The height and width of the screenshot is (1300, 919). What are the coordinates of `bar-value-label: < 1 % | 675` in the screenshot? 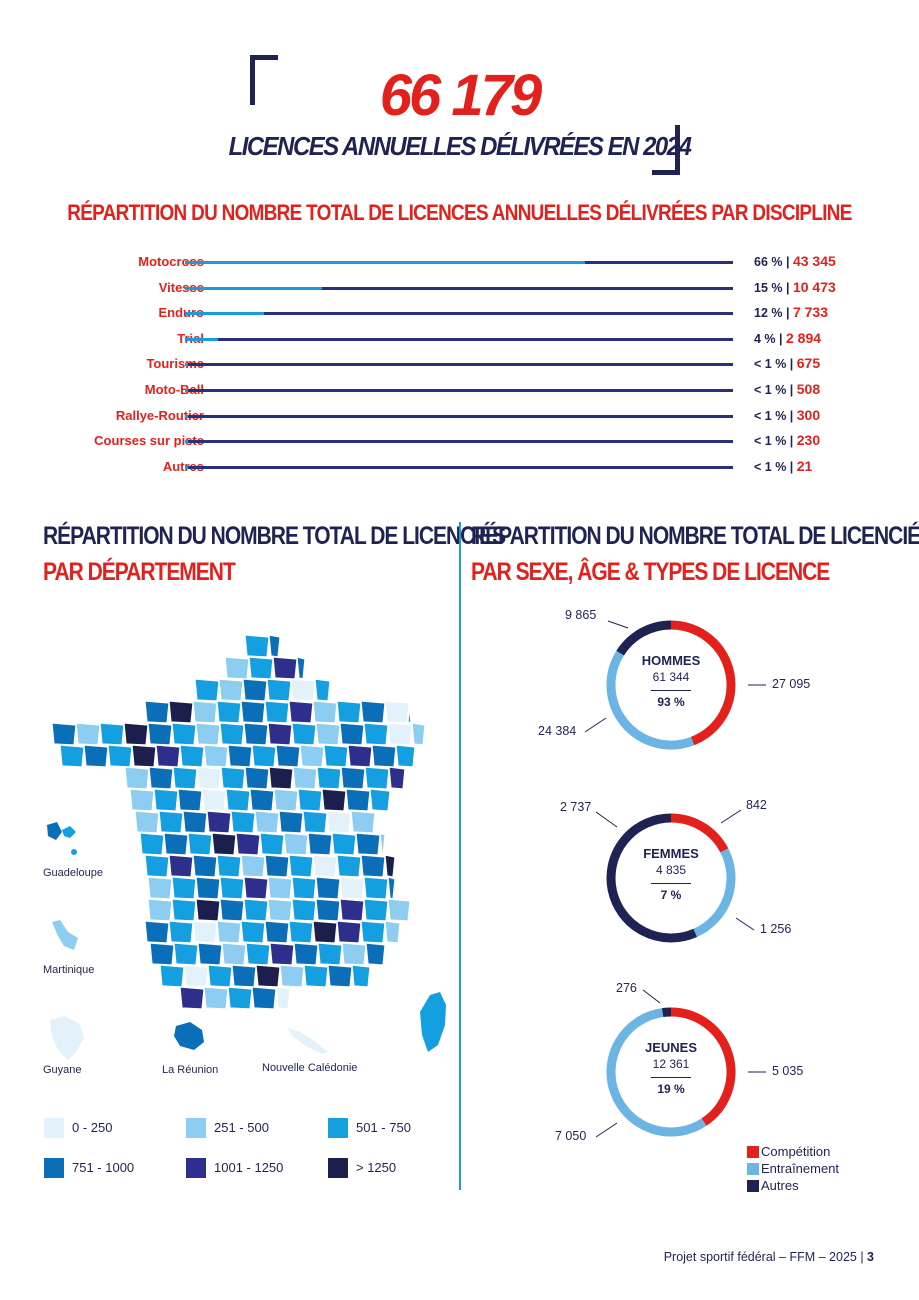 It's located at (787, 363).